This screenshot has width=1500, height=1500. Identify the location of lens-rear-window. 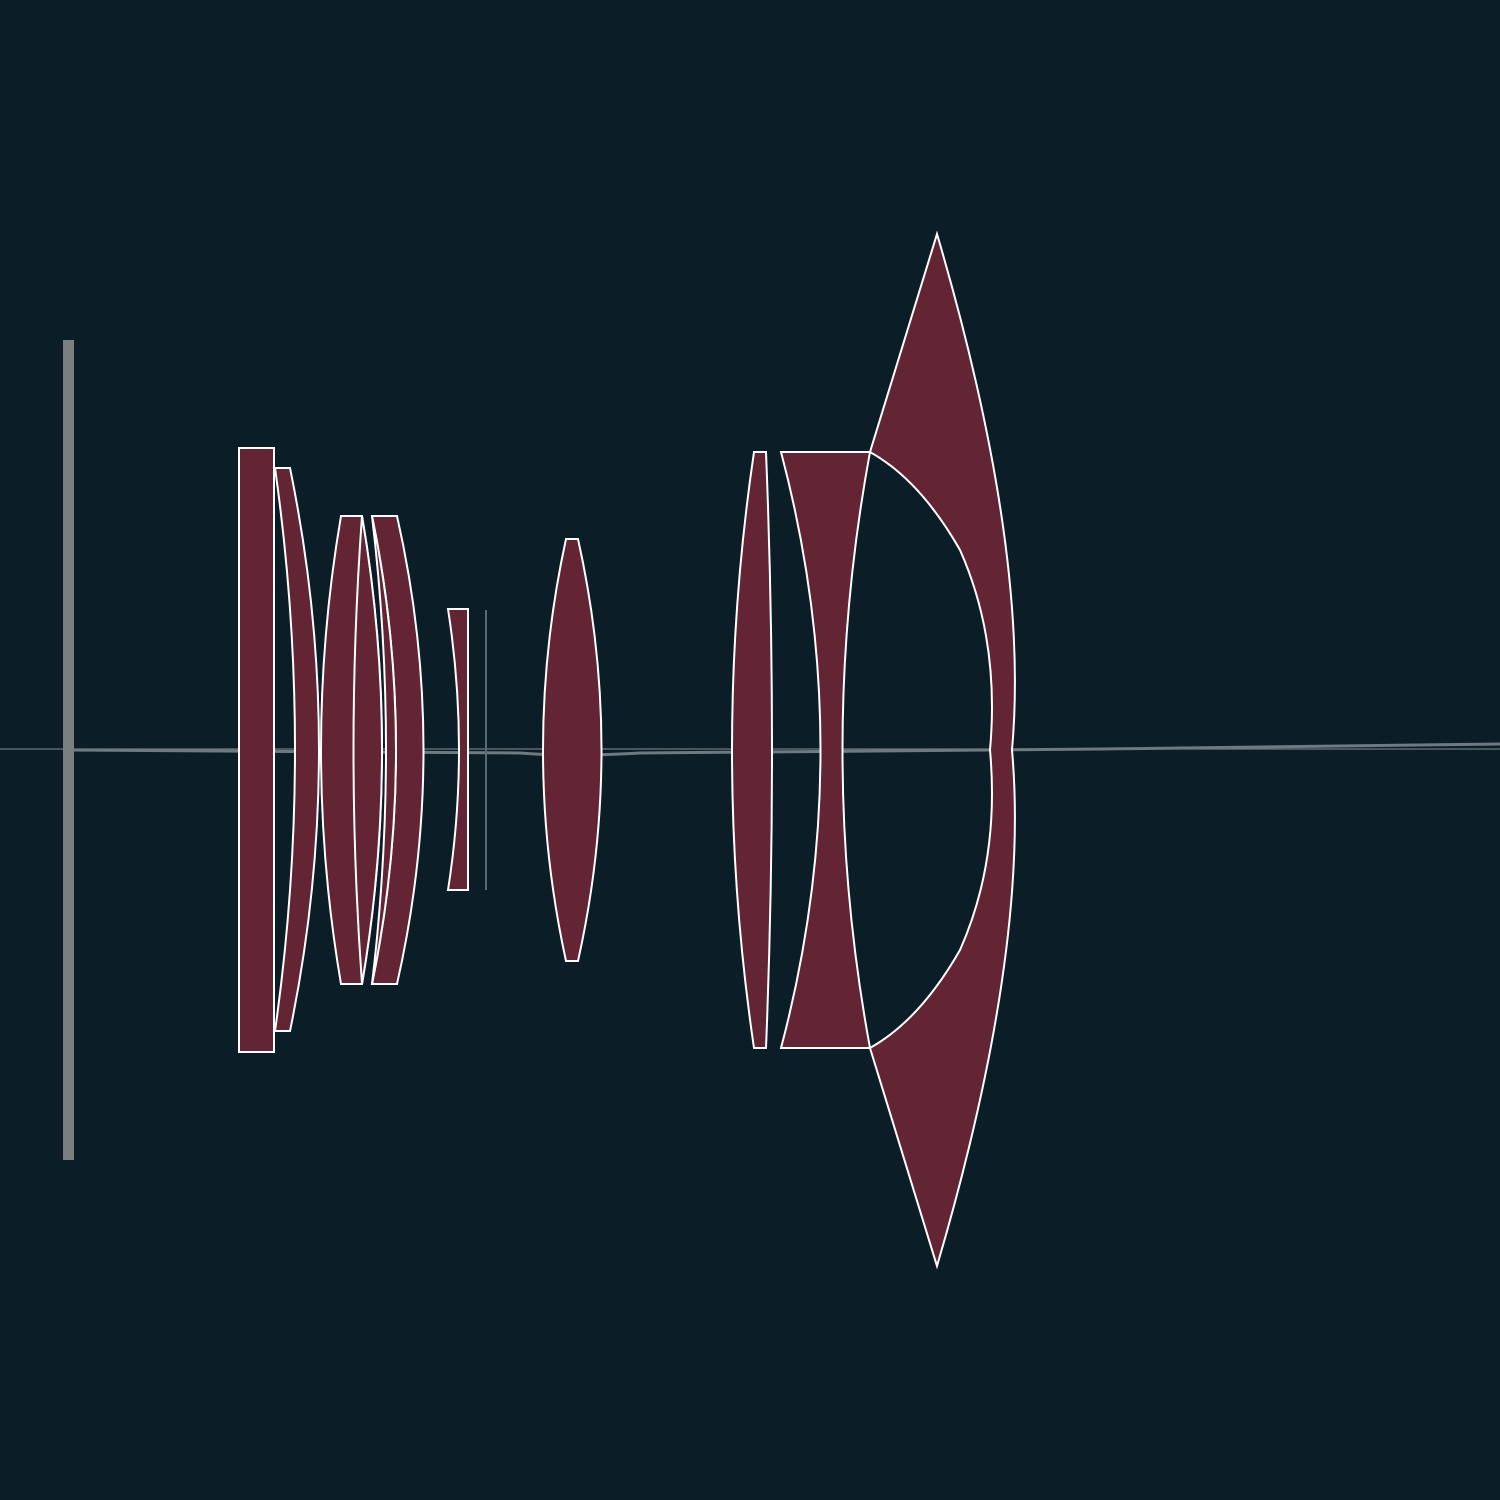
(256, 750).